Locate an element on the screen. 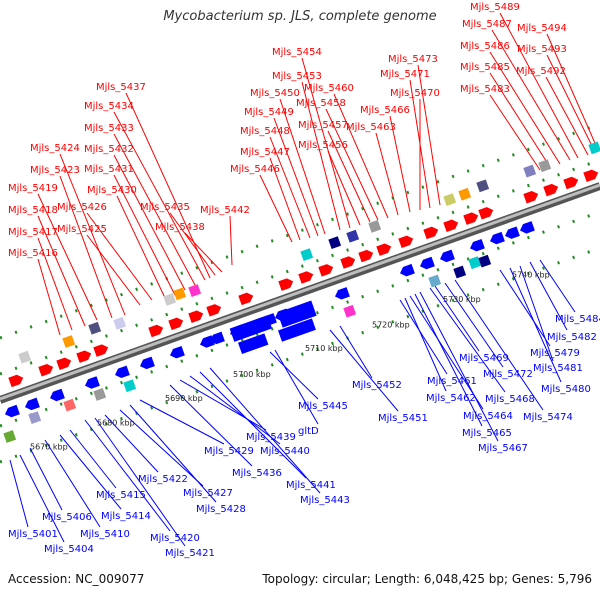 Image resolution: width=600 pixels, height=600 pixels. top-gene-label: Mjls_5435 is located at coordinates (165, 207).